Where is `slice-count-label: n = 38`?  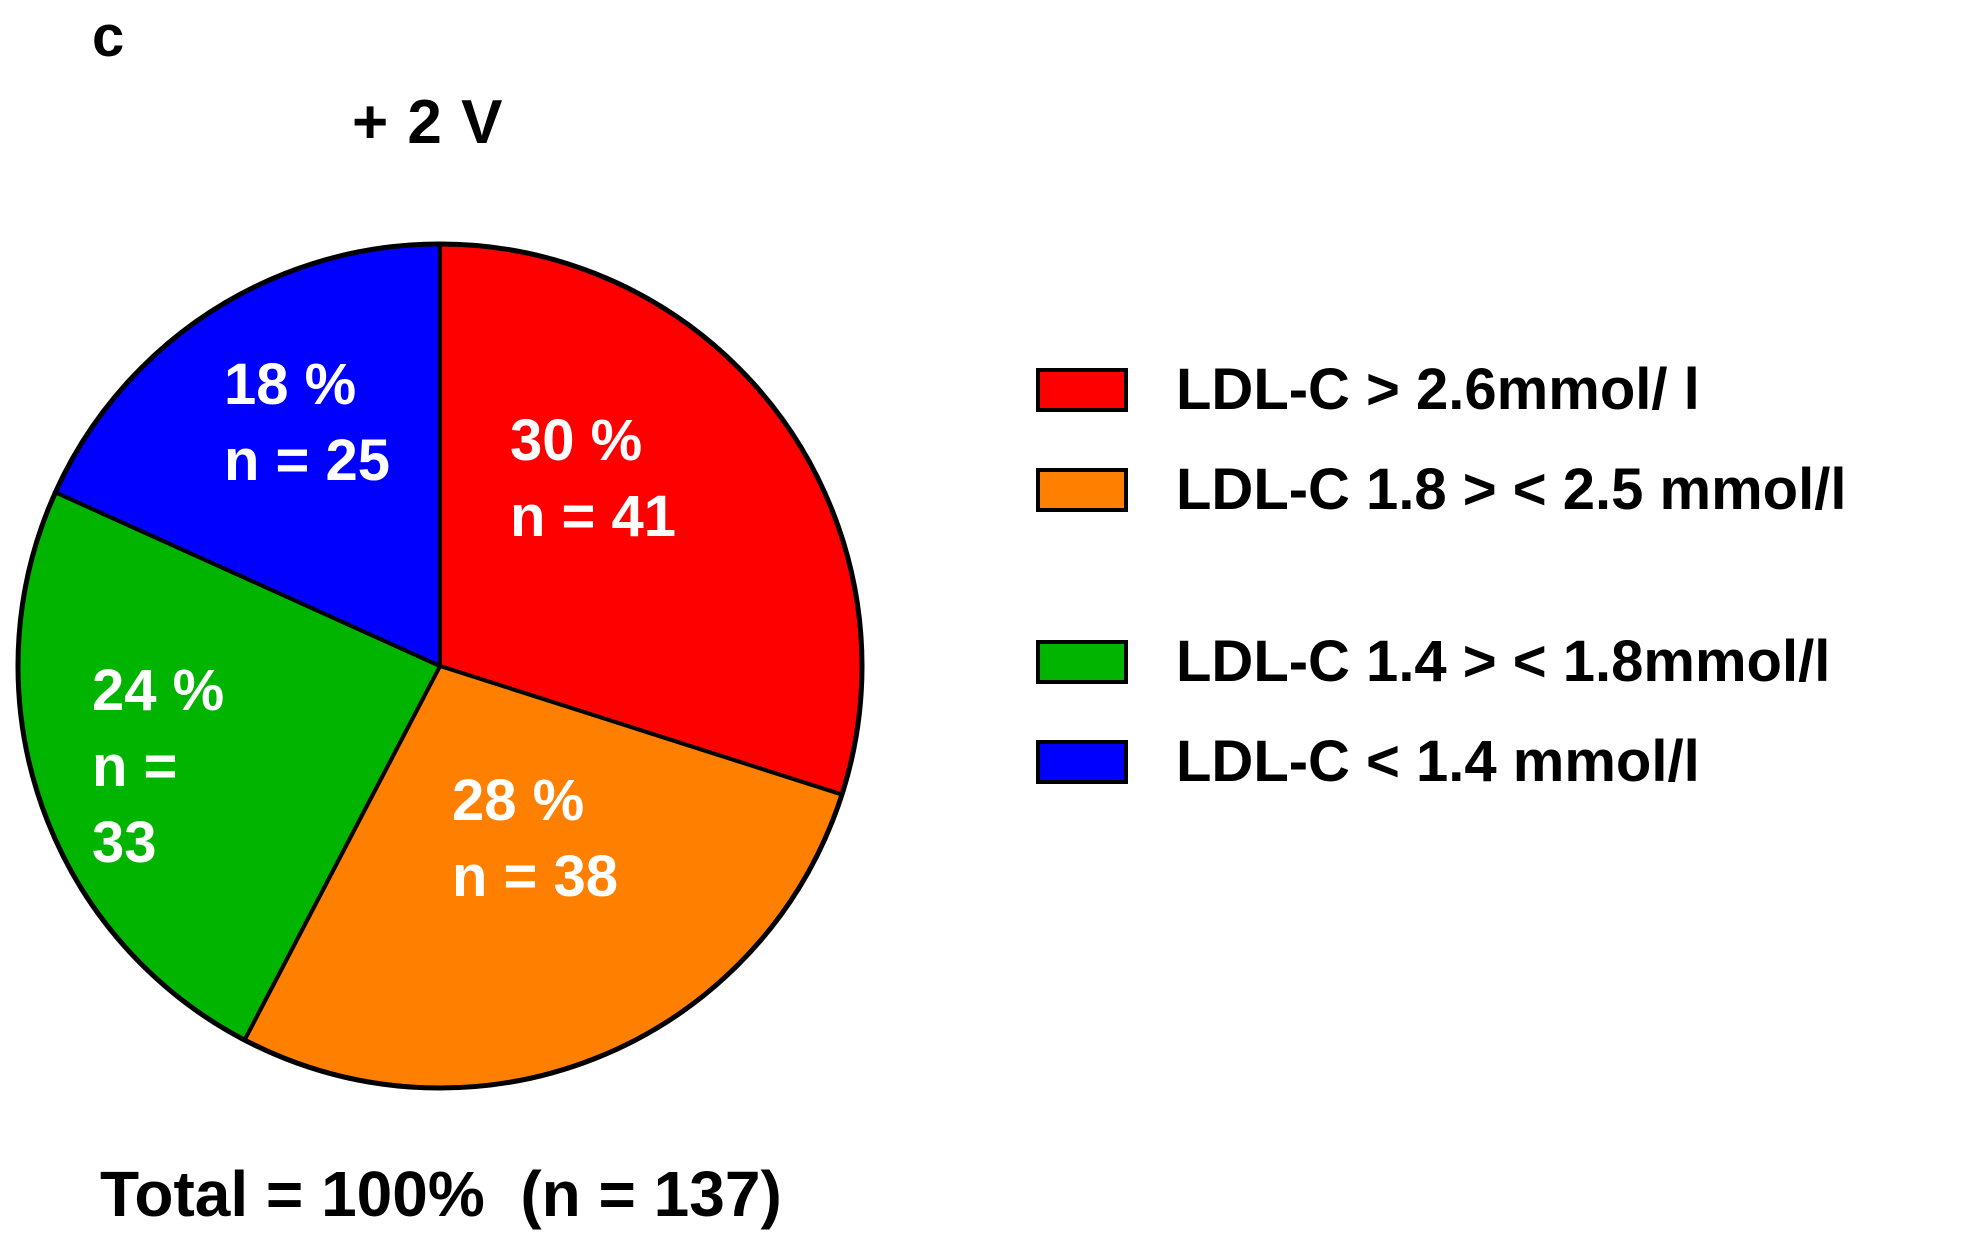 slice-count-label: n = 38 is located at coordinates (535, 876).